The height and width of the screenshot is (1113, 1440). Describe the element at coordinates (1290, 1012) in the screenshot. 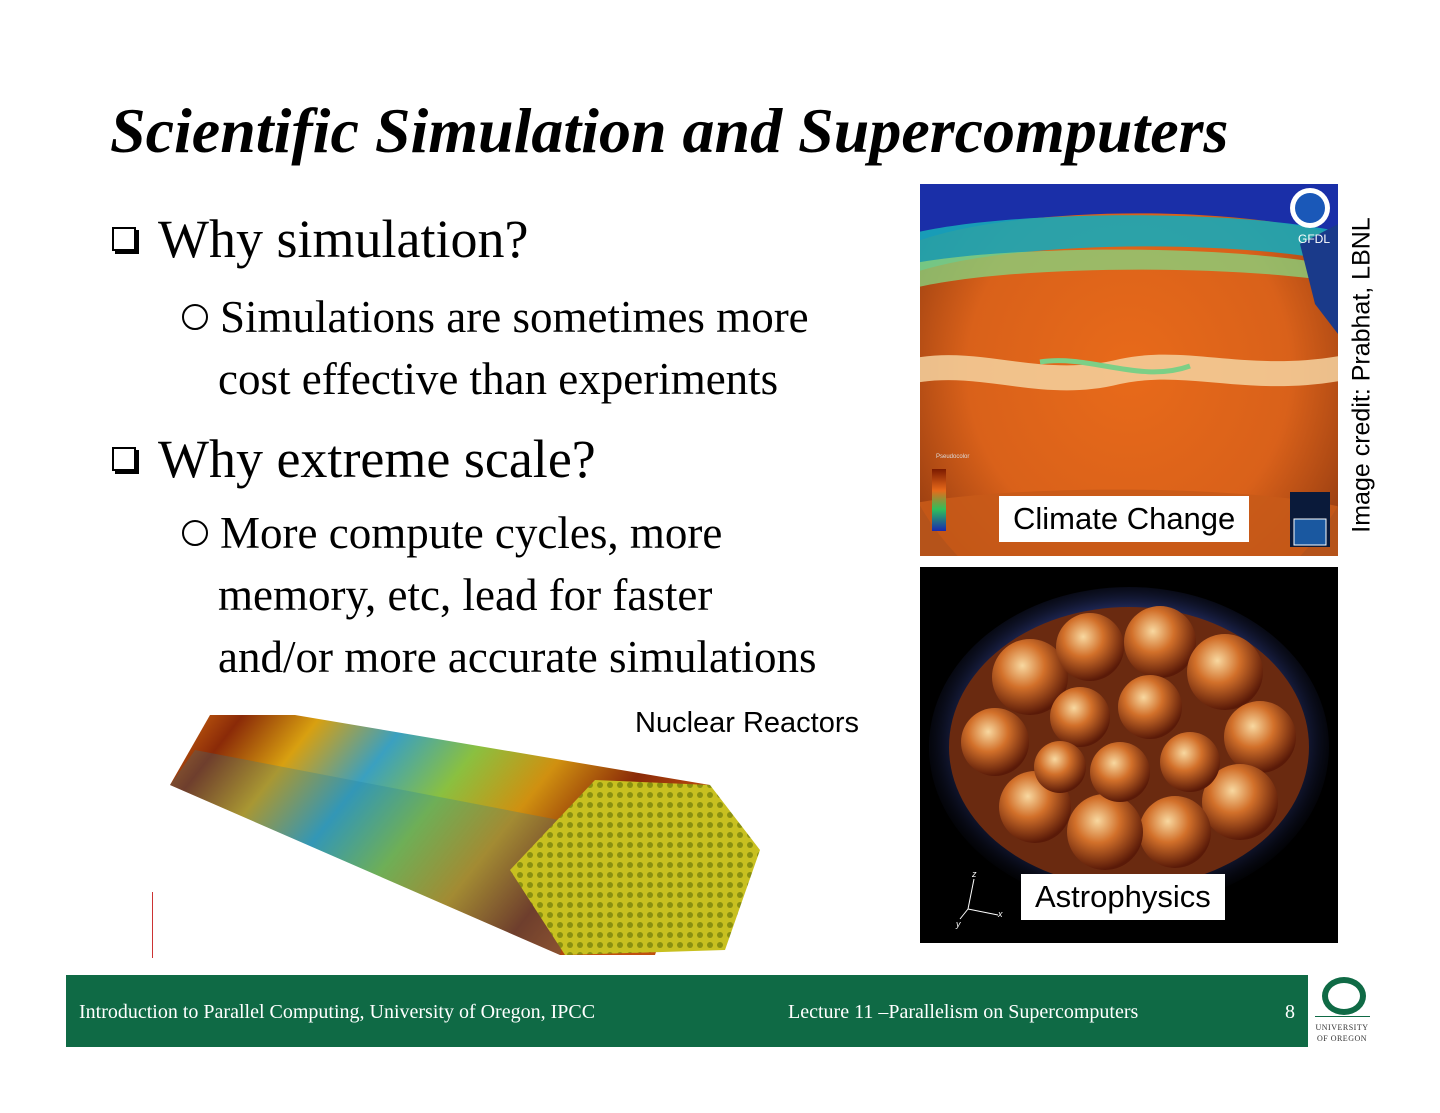

I see `page-number: 8` at that location.